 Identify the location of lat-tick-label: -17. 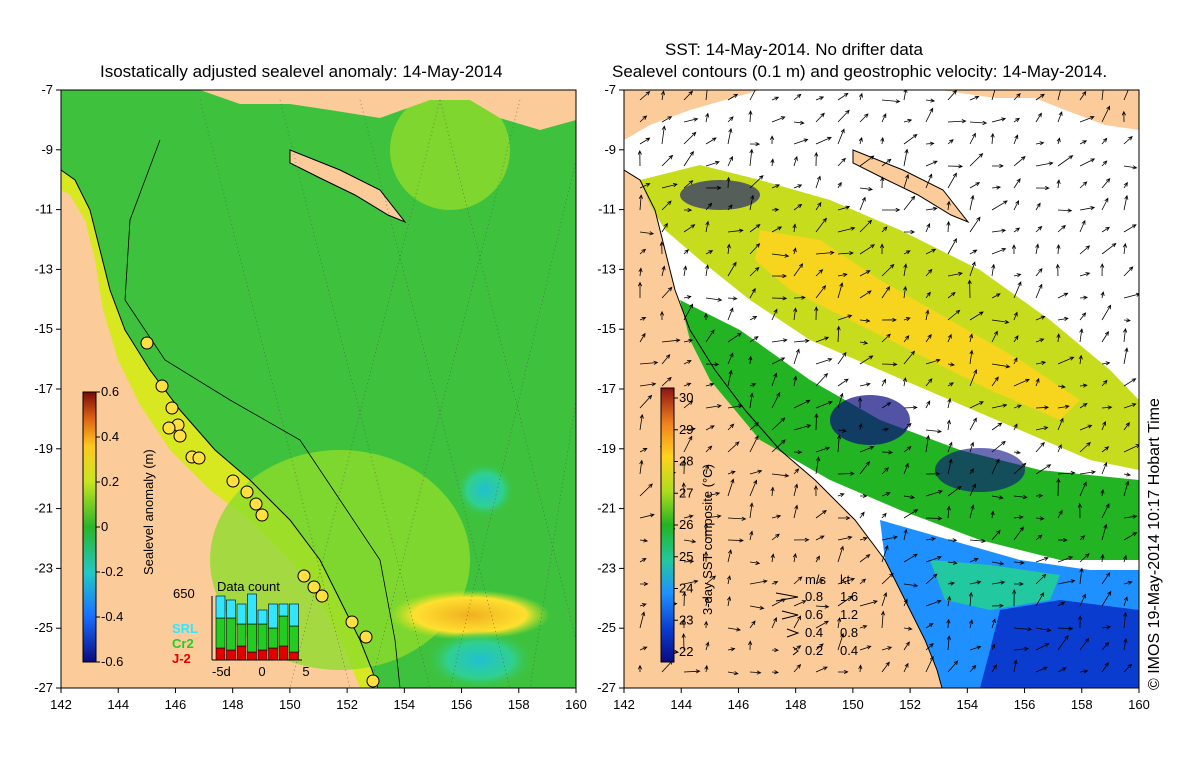
(606, 388).